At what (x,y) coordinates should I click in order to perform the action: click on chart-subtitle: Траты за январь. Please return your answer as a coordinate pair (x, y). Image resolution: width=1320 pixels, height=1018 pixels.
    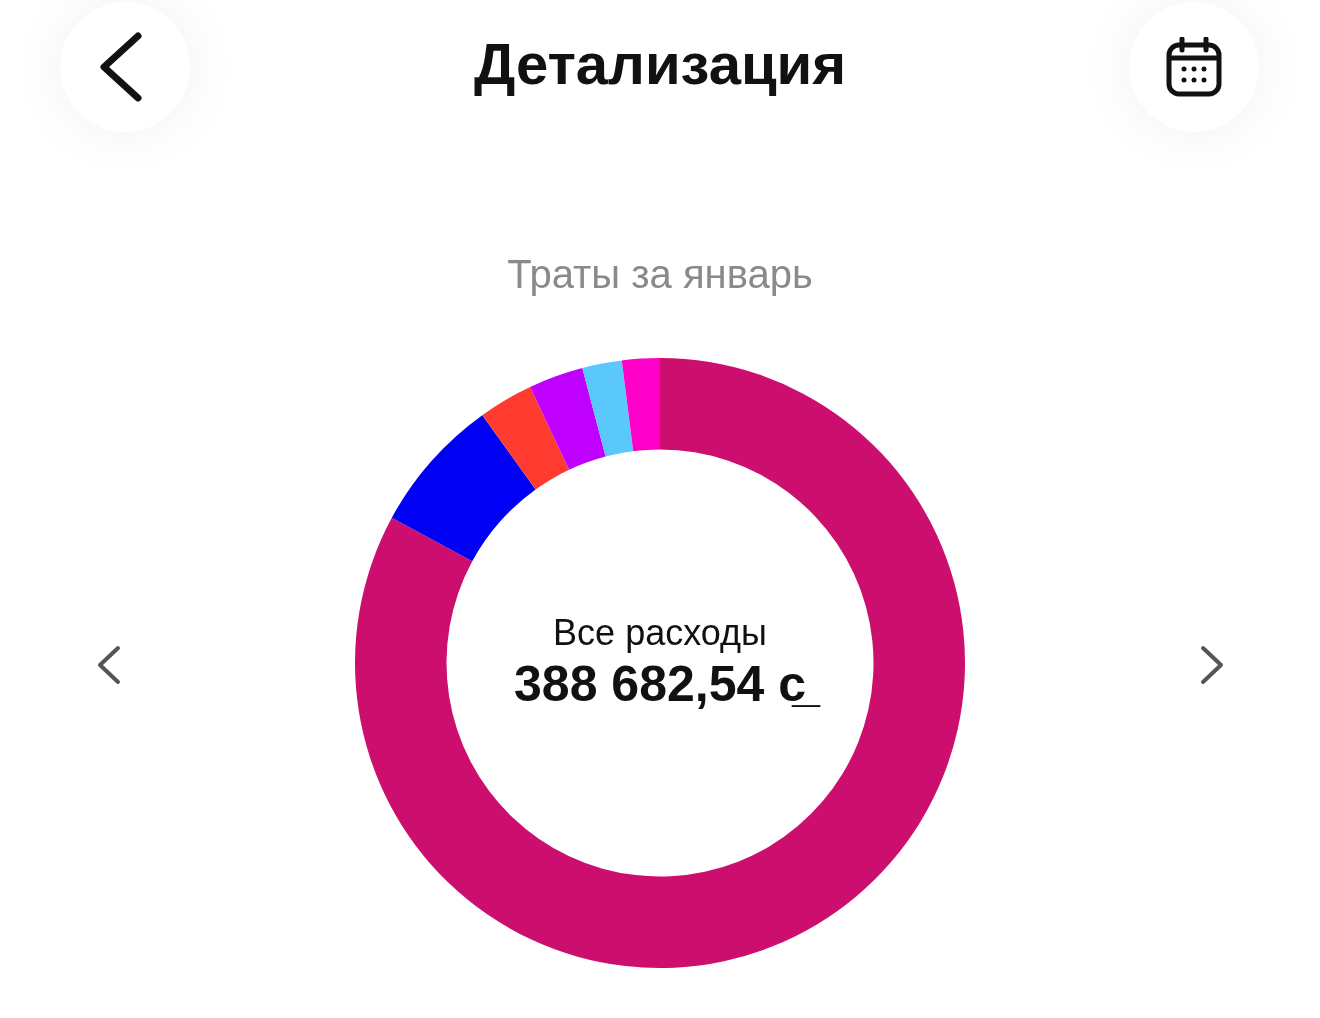
    Looking at the image, I should click on (660, 274).